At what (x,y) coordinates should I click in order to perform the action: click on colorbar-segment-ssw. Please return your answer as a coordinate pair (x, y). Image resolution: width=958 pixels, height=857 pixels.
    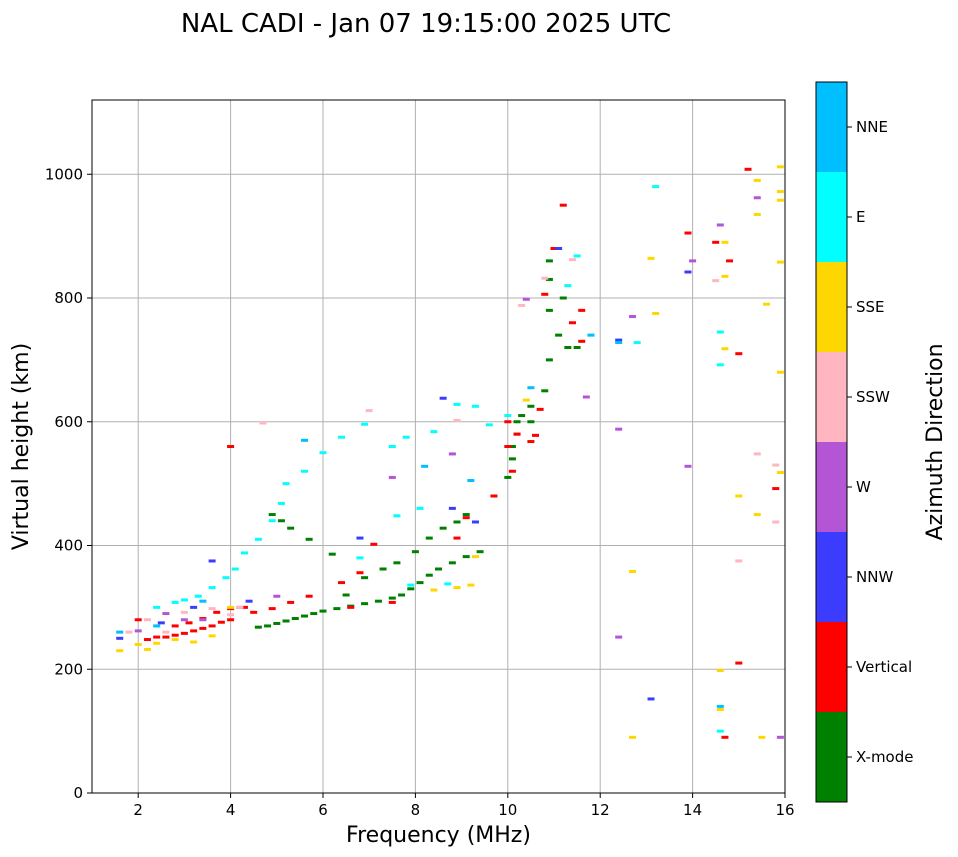
    Looking at the image, I should click on (831, 397).